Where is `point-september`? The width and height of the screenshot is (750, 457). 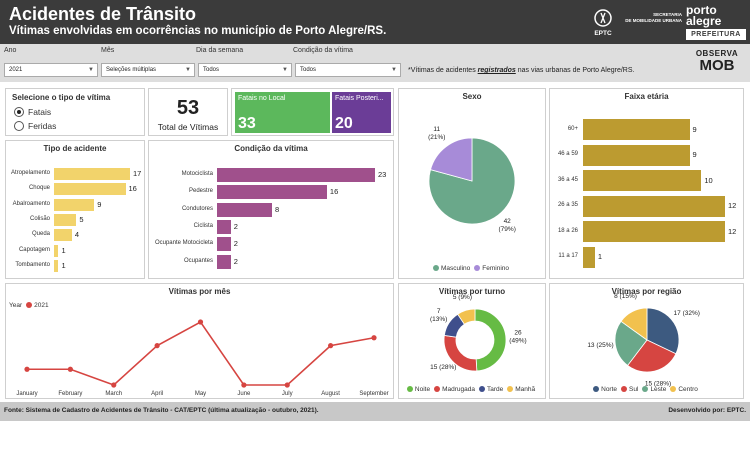 point-september is located at coordinates (374, 338).